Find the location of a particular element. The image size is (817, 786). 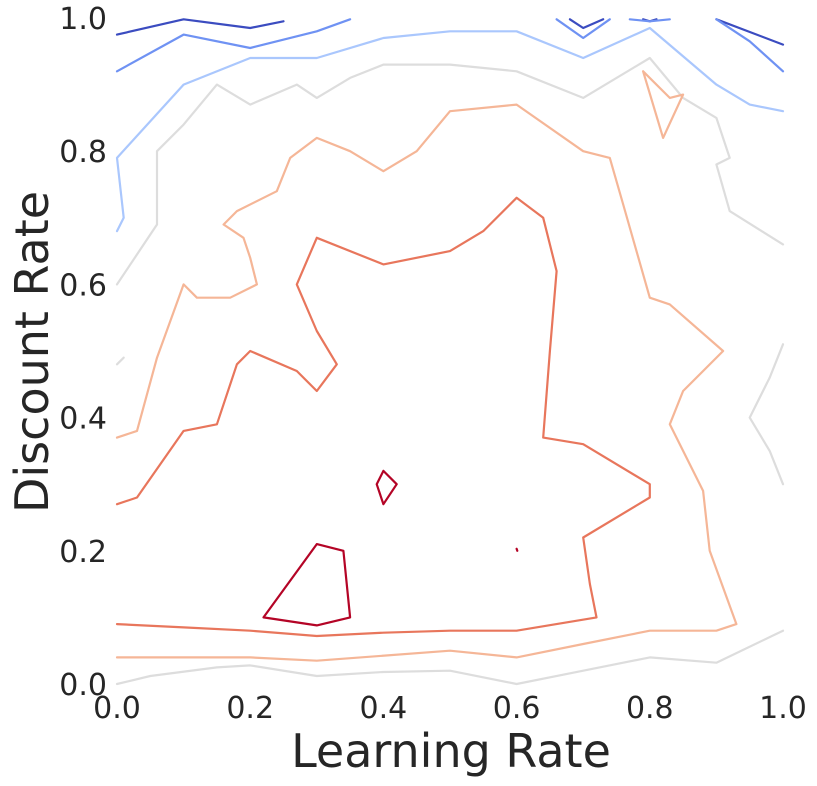

x-tick-label: 1.0 is located at coordinates (783, 708).